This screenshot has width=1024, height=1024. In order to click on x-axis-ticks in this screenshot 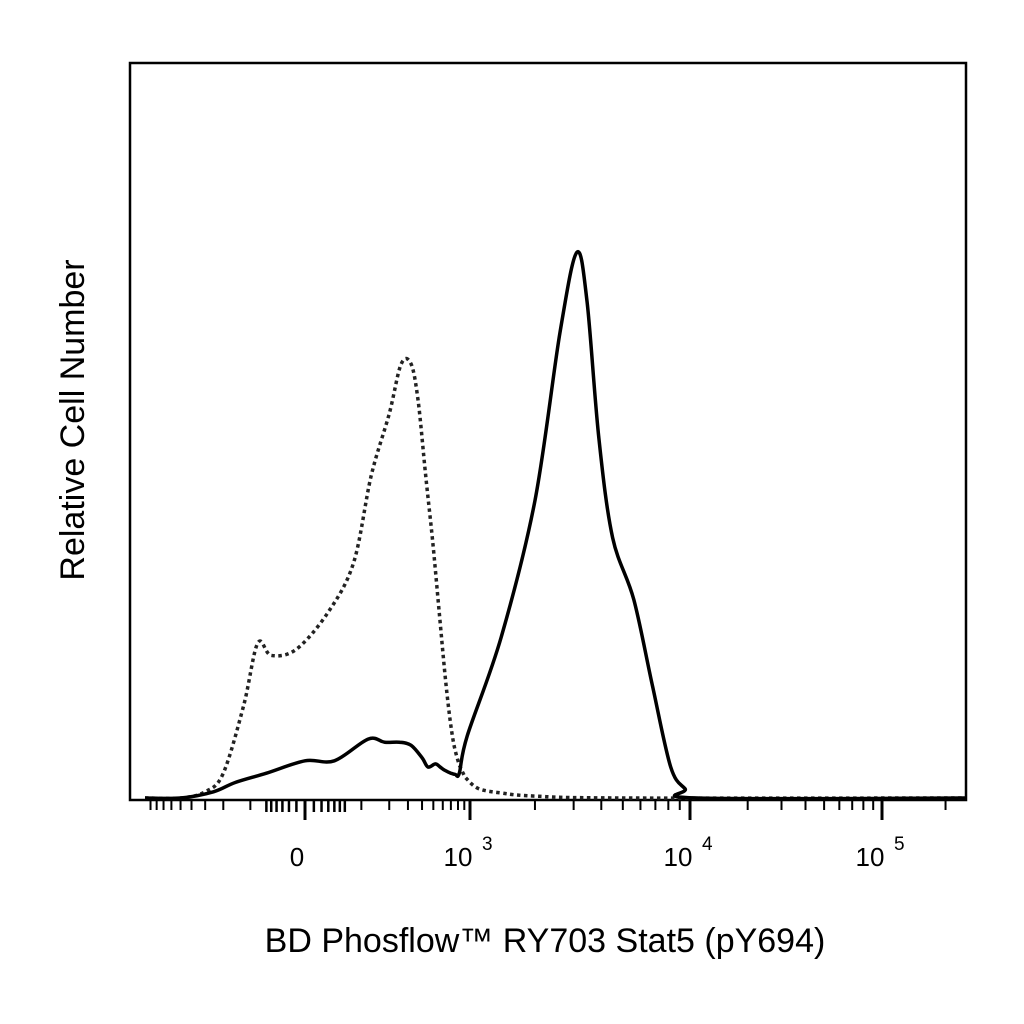, I will do `click(548, 810)`.